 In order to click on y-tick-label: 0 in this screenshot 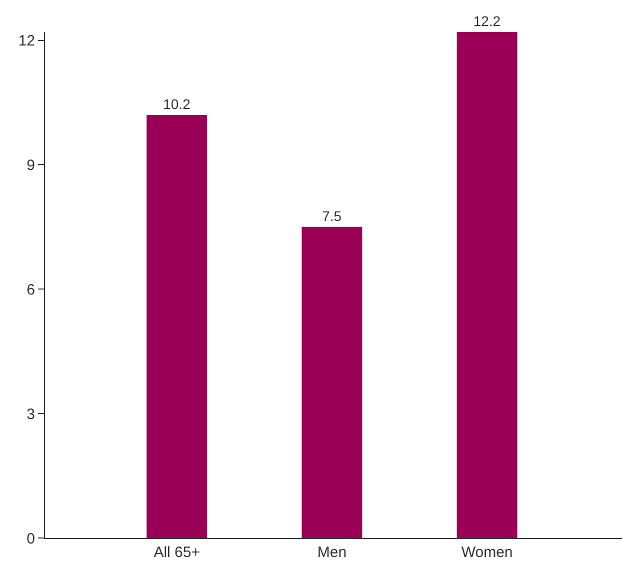, I will do `click(30, 539)`.